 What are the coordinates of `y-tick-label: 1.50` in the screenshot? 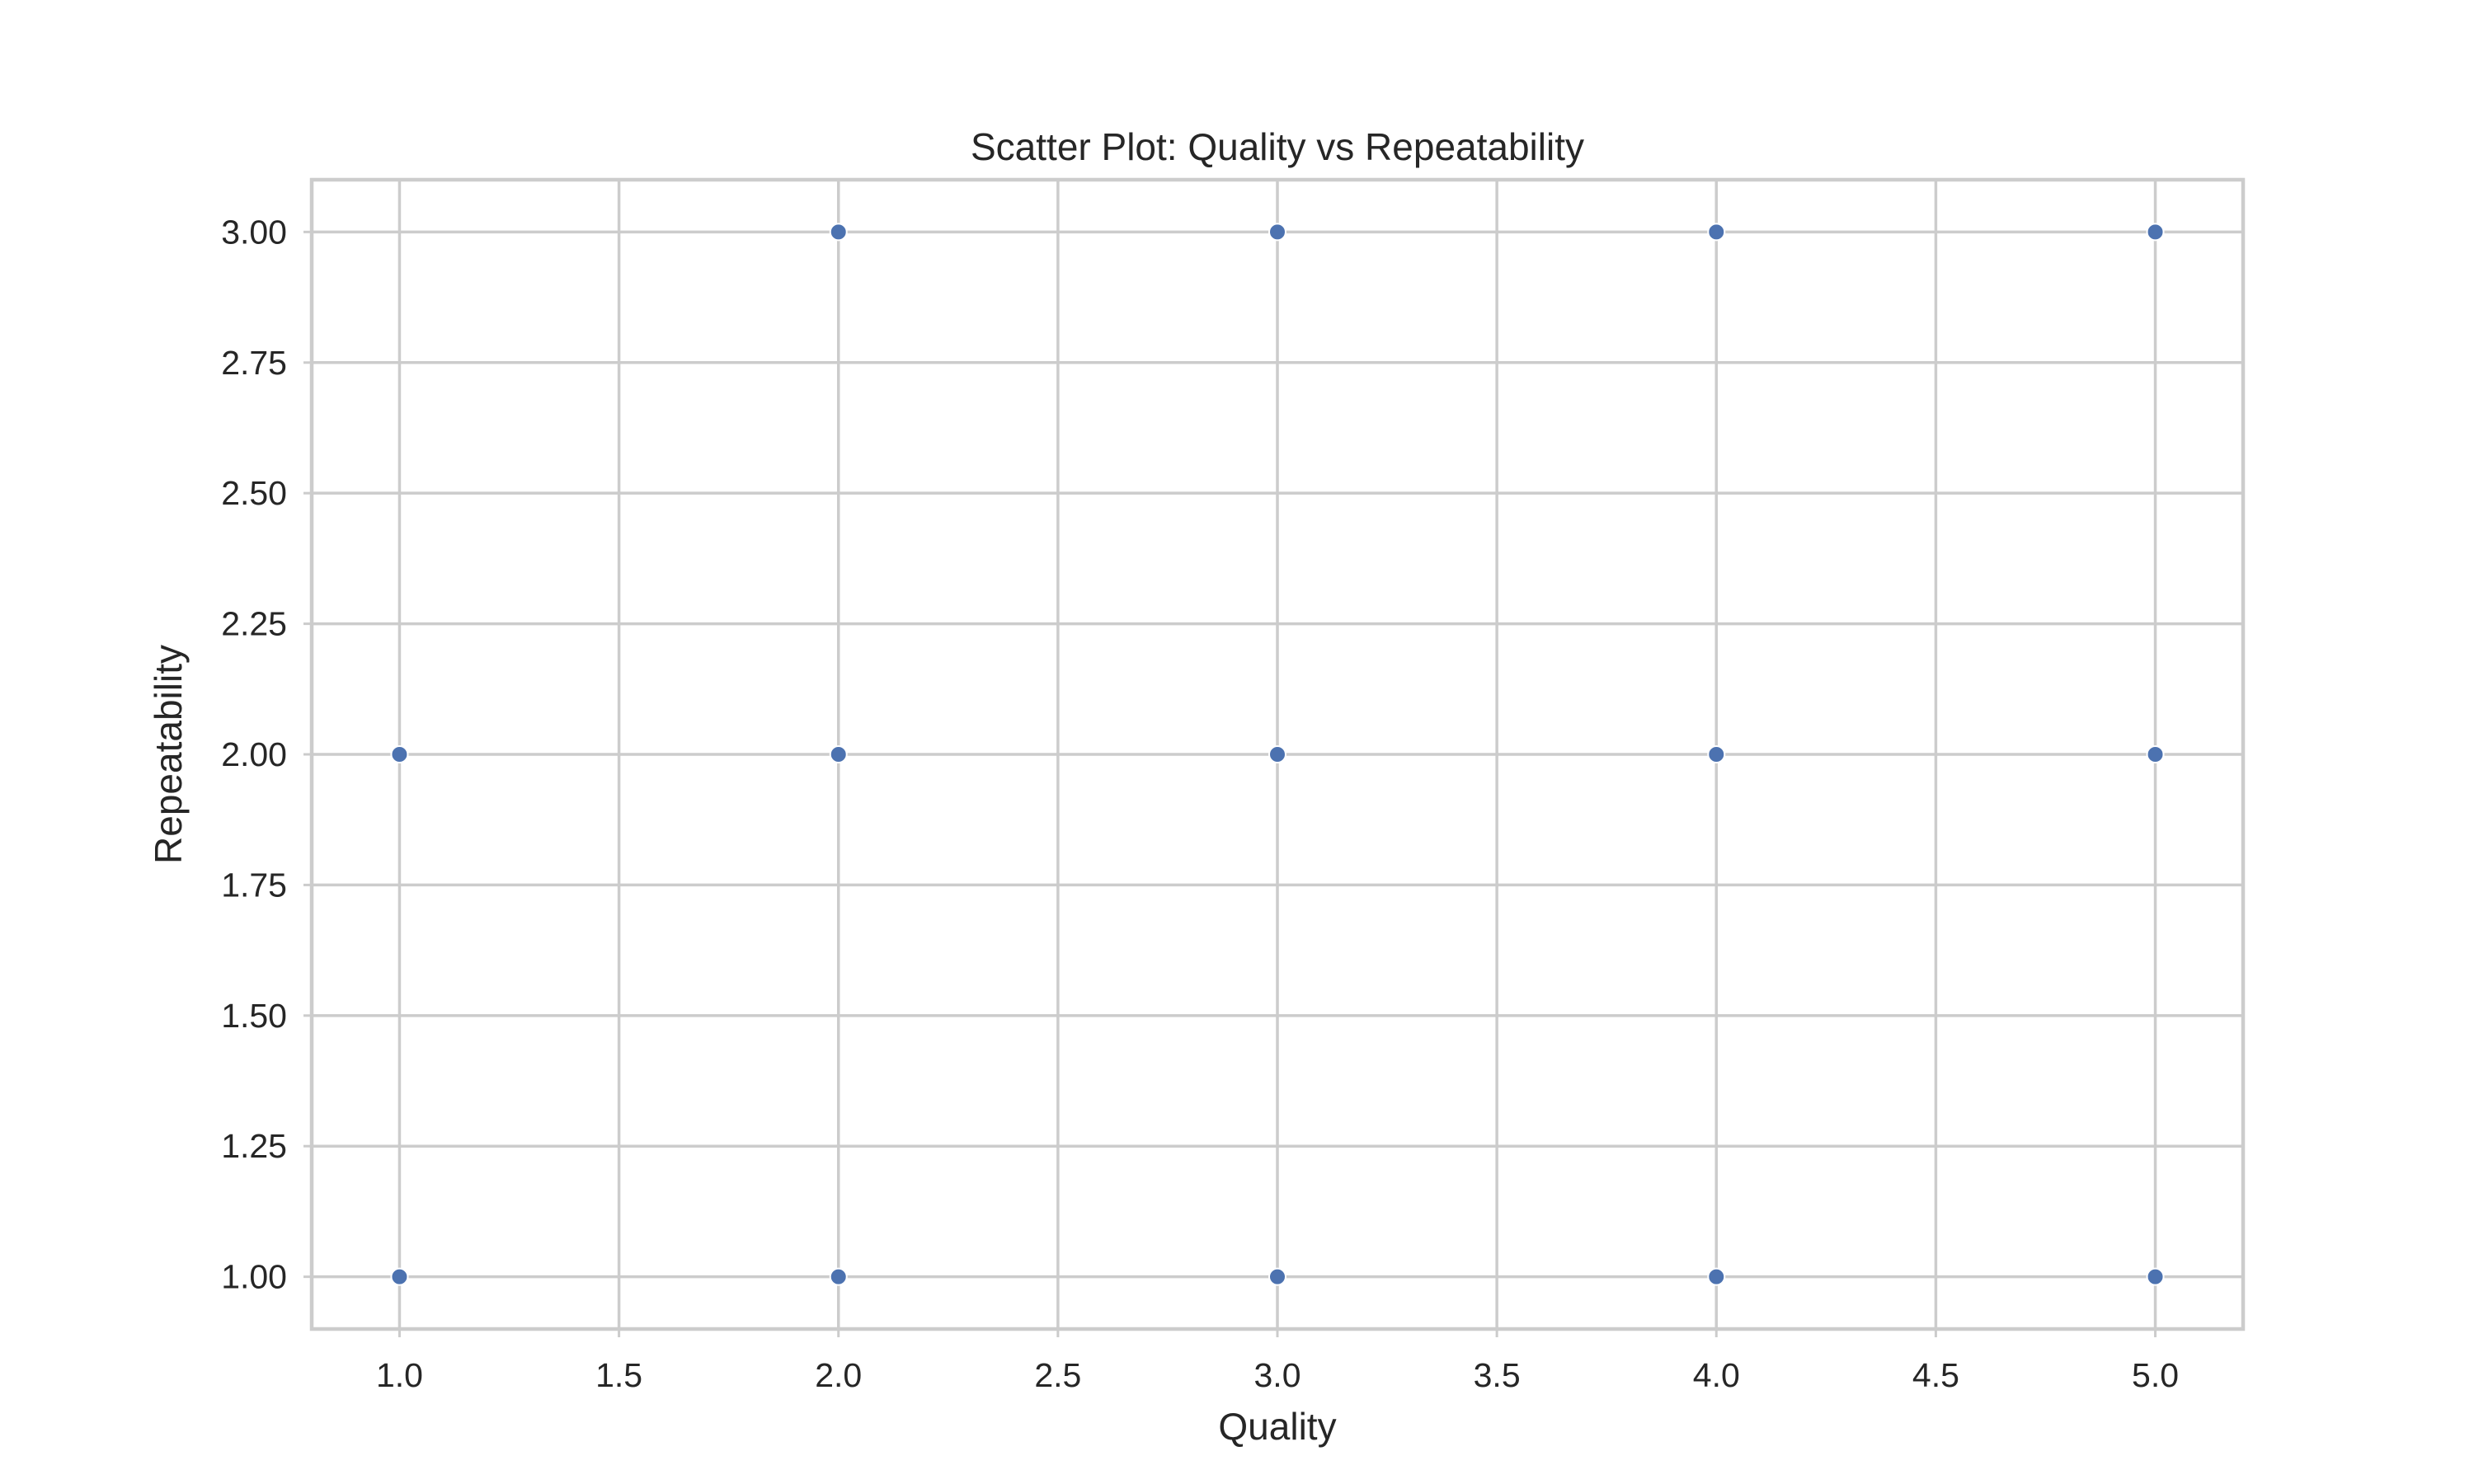 It's located at (254, 1016).